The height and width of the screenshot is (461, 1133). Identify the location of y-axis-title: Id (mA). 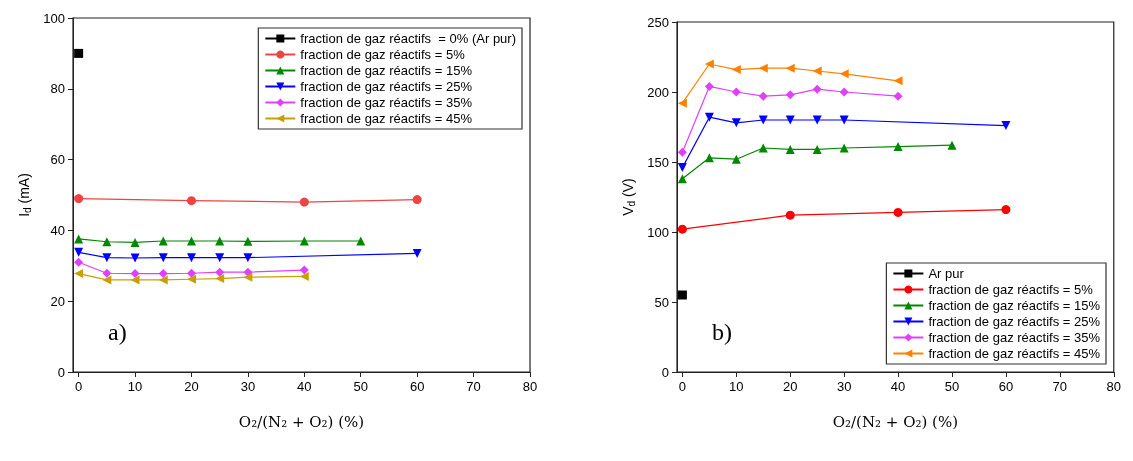
(24, 195).